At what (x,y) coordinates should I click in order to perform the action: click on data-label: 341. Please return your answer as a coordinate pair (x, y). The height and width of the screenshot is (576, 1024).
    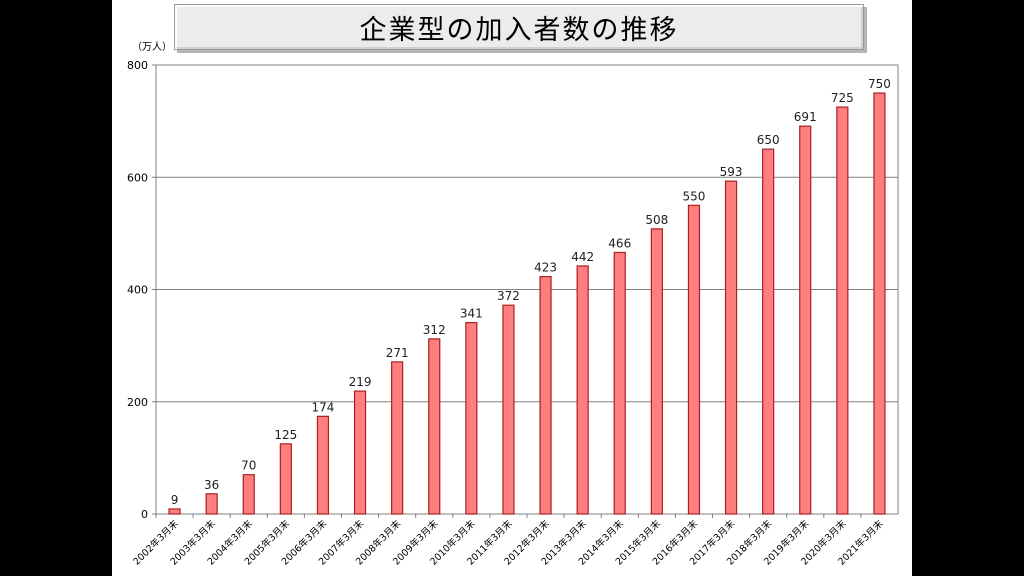
    Looking at the image, I should click on (471, 314).